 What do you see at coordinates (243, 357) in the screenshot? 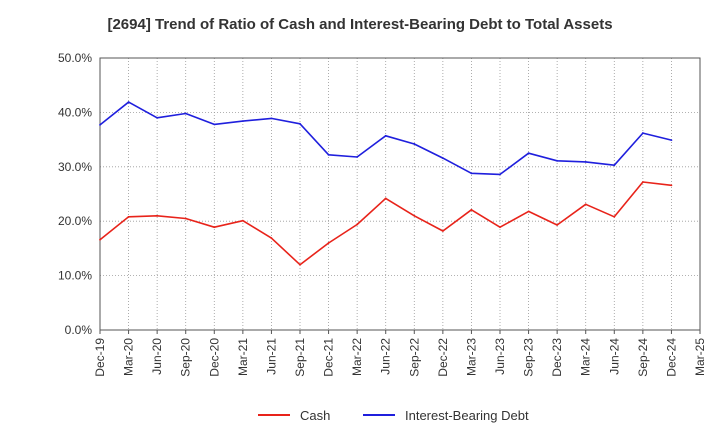
I see `x-tick-label: Mar-21` at bounding box center [243, 357].